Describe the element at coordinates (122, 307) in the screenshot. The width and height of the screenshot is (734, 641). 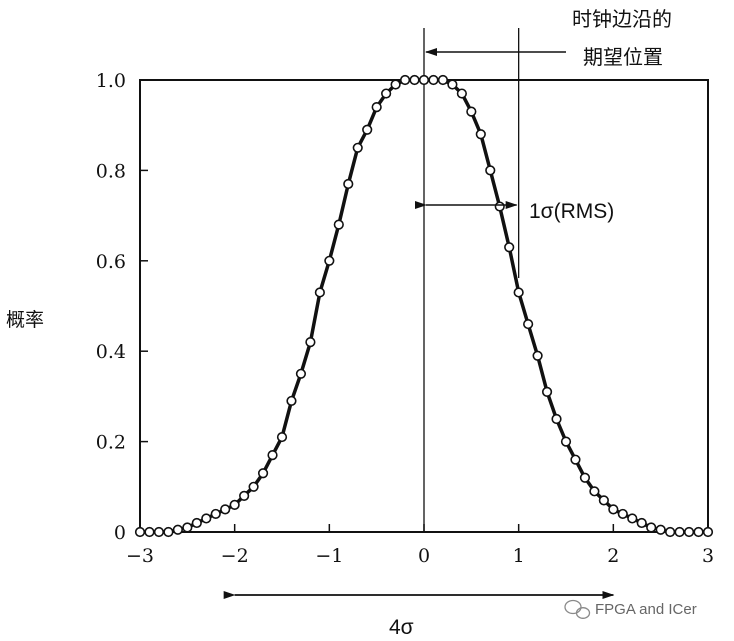
I see `y-axis-ticks: 0 0.2 0.4 0.6 0.8 1.0` at that location.